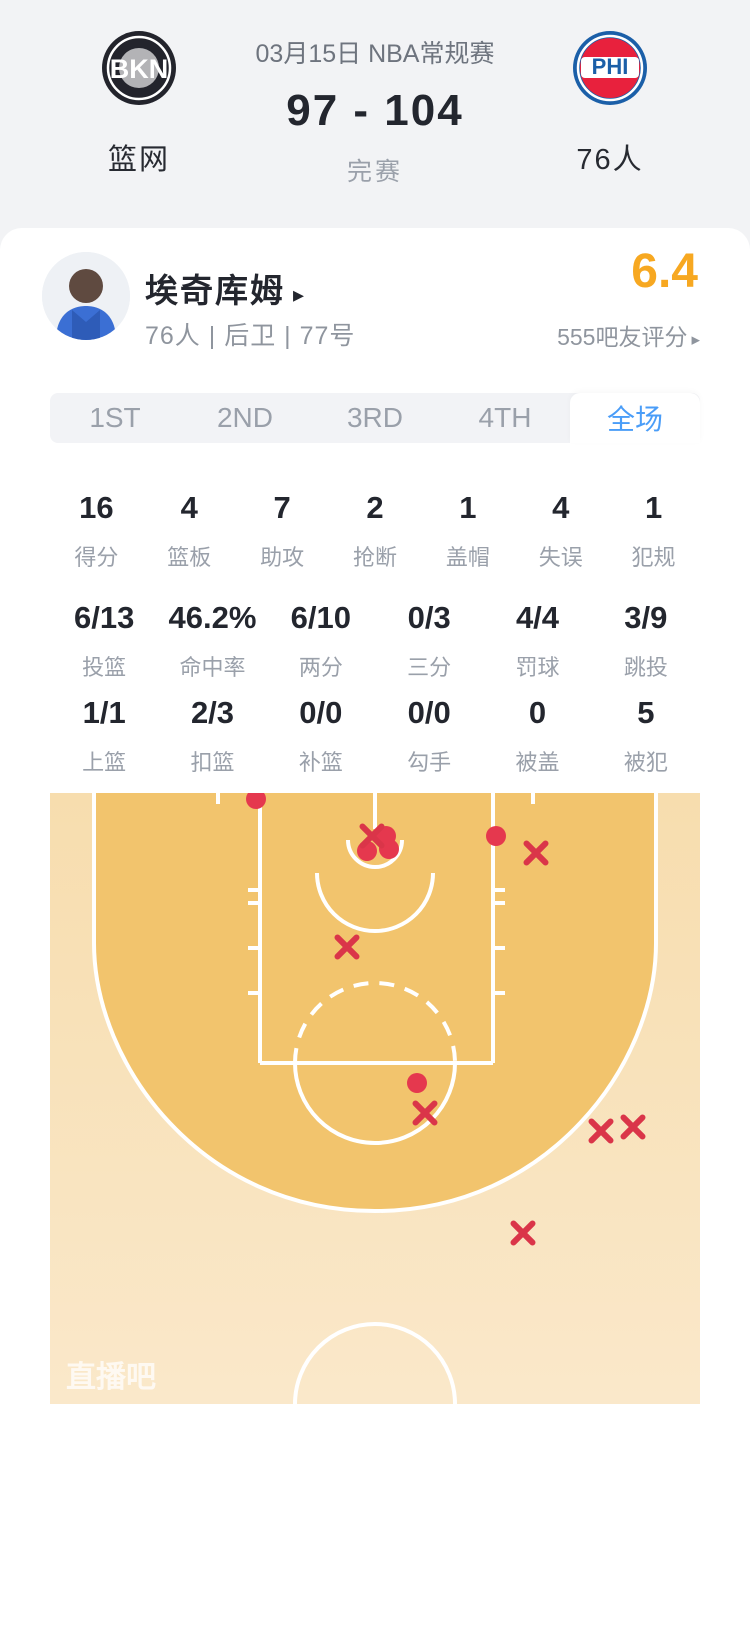 The image size is (750, 1629). What do you see at coordinates (375, 54) in the screenshot?
I see `match-date: 03月15日 NBA常规赛` at bounding box center [375, 54].